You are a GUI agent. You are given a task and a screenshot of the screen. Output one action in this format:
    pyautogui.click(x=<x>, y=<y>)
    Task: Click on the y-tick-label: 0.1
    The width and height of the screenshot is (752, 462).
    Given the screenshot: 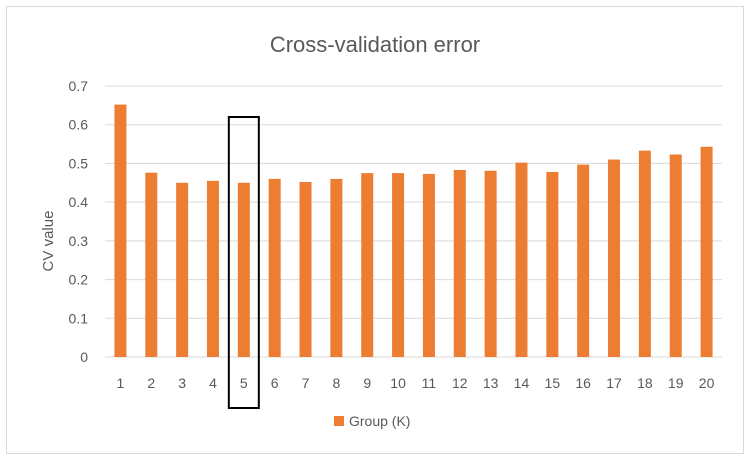 What is the action you would take?
    pyautogui.click(x=79, y=318)
    